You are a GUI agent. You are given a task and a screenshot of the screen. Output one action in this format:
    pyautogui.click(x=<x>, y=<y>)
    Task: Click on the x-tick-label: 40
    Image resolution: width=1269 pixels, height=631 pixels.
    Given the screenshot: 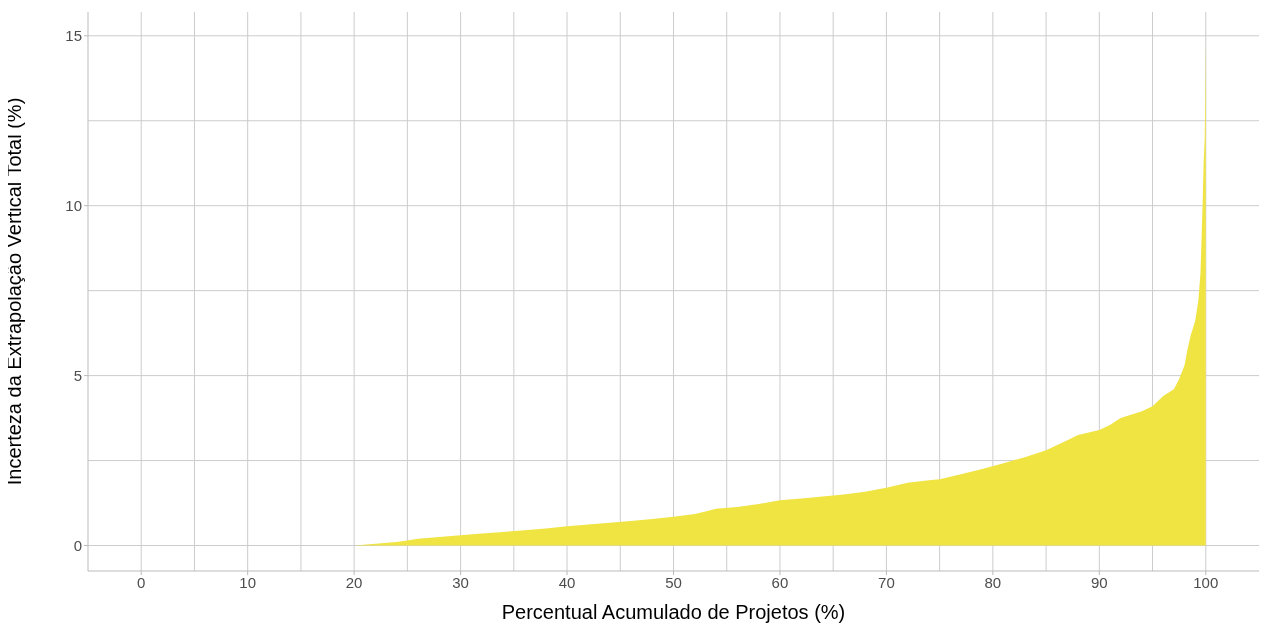 What is the action you would take?
    pyautogui.click(x=567, y=582)
    